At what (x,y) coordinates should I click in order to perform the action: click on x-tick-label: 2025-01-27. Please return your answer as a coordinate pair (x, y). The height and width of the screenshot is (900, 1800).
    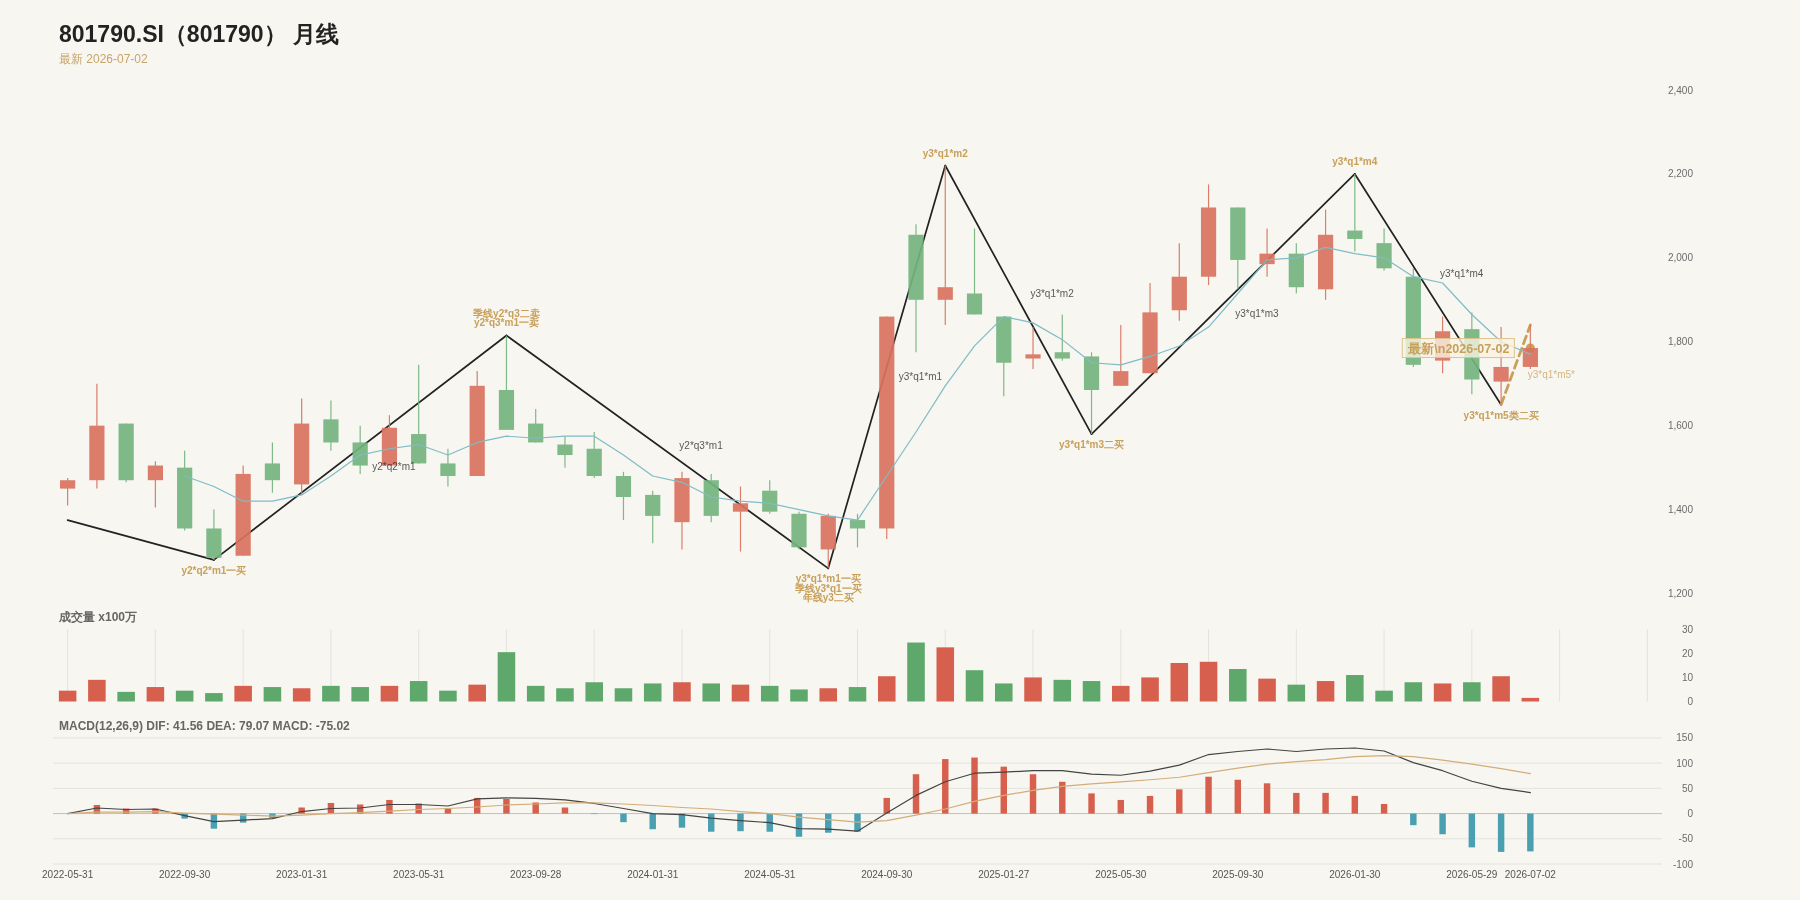
    Looking at the image, I should click on (1004, 874).